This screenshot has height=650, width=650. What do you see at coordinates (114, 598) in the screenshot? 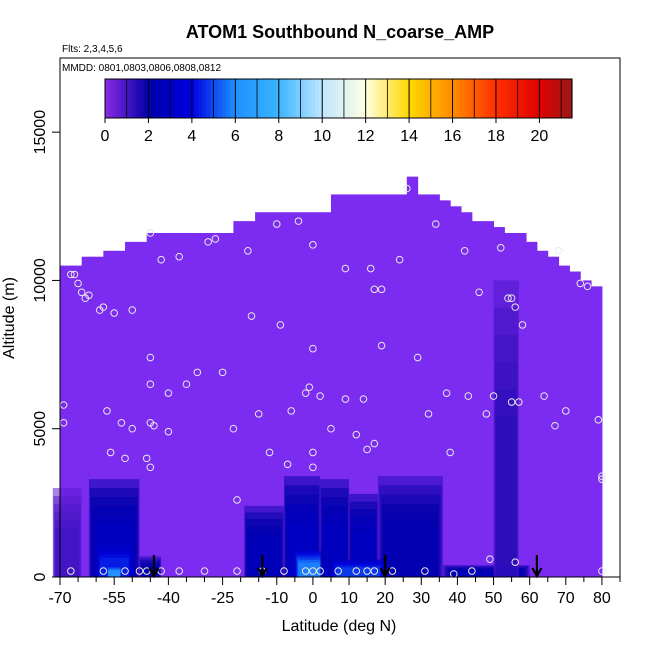
I see `x-tick-label: -55` at bounding box center [114, 598].